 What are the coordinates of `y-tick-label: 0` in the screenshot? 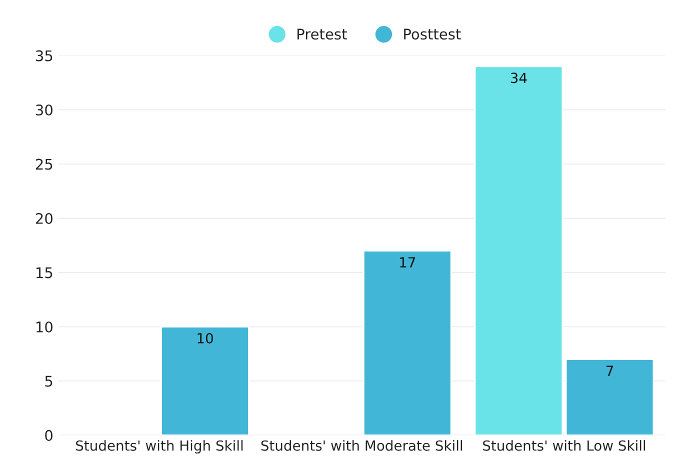 It's located at (48, 435).